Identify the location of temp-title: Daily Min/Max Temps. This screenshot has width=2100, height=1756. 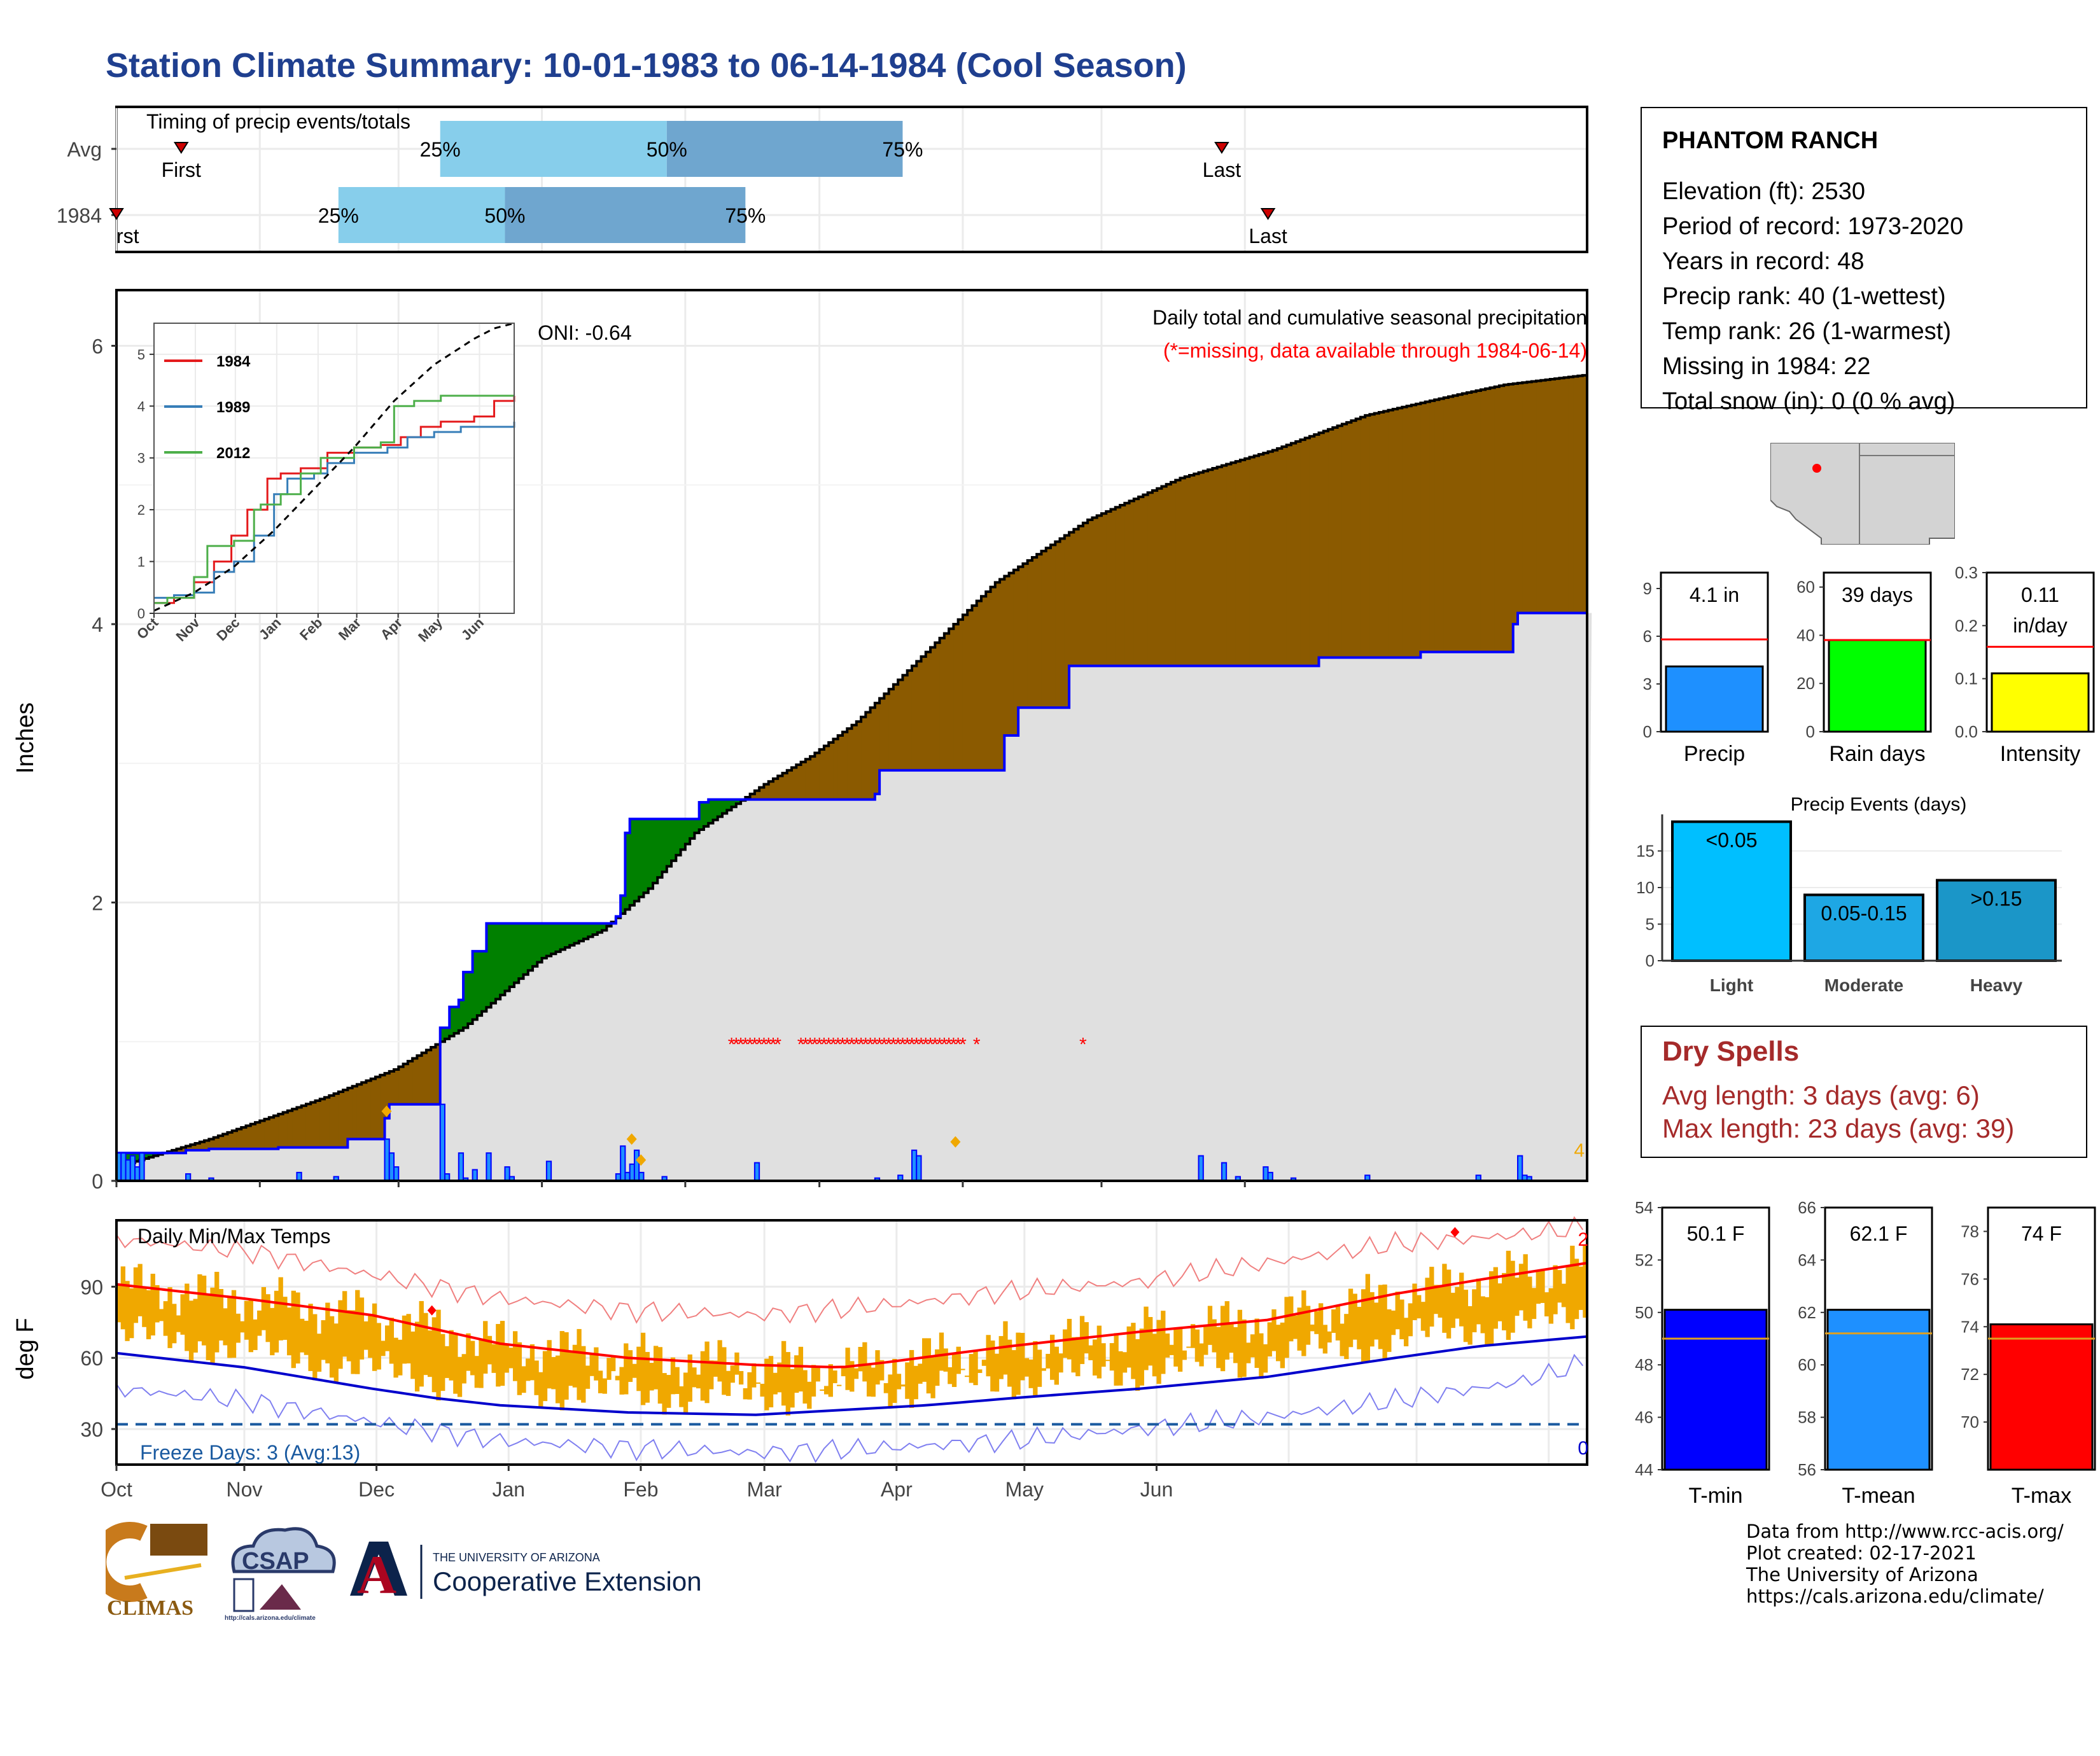
(233, 1236).